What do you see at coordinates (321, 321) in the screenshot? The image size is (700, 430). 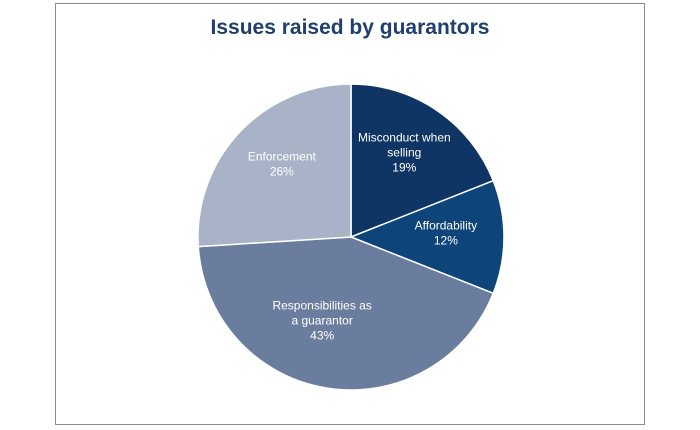 I see `slice-name-label: a guarantor` at bounding box center [321, 321].